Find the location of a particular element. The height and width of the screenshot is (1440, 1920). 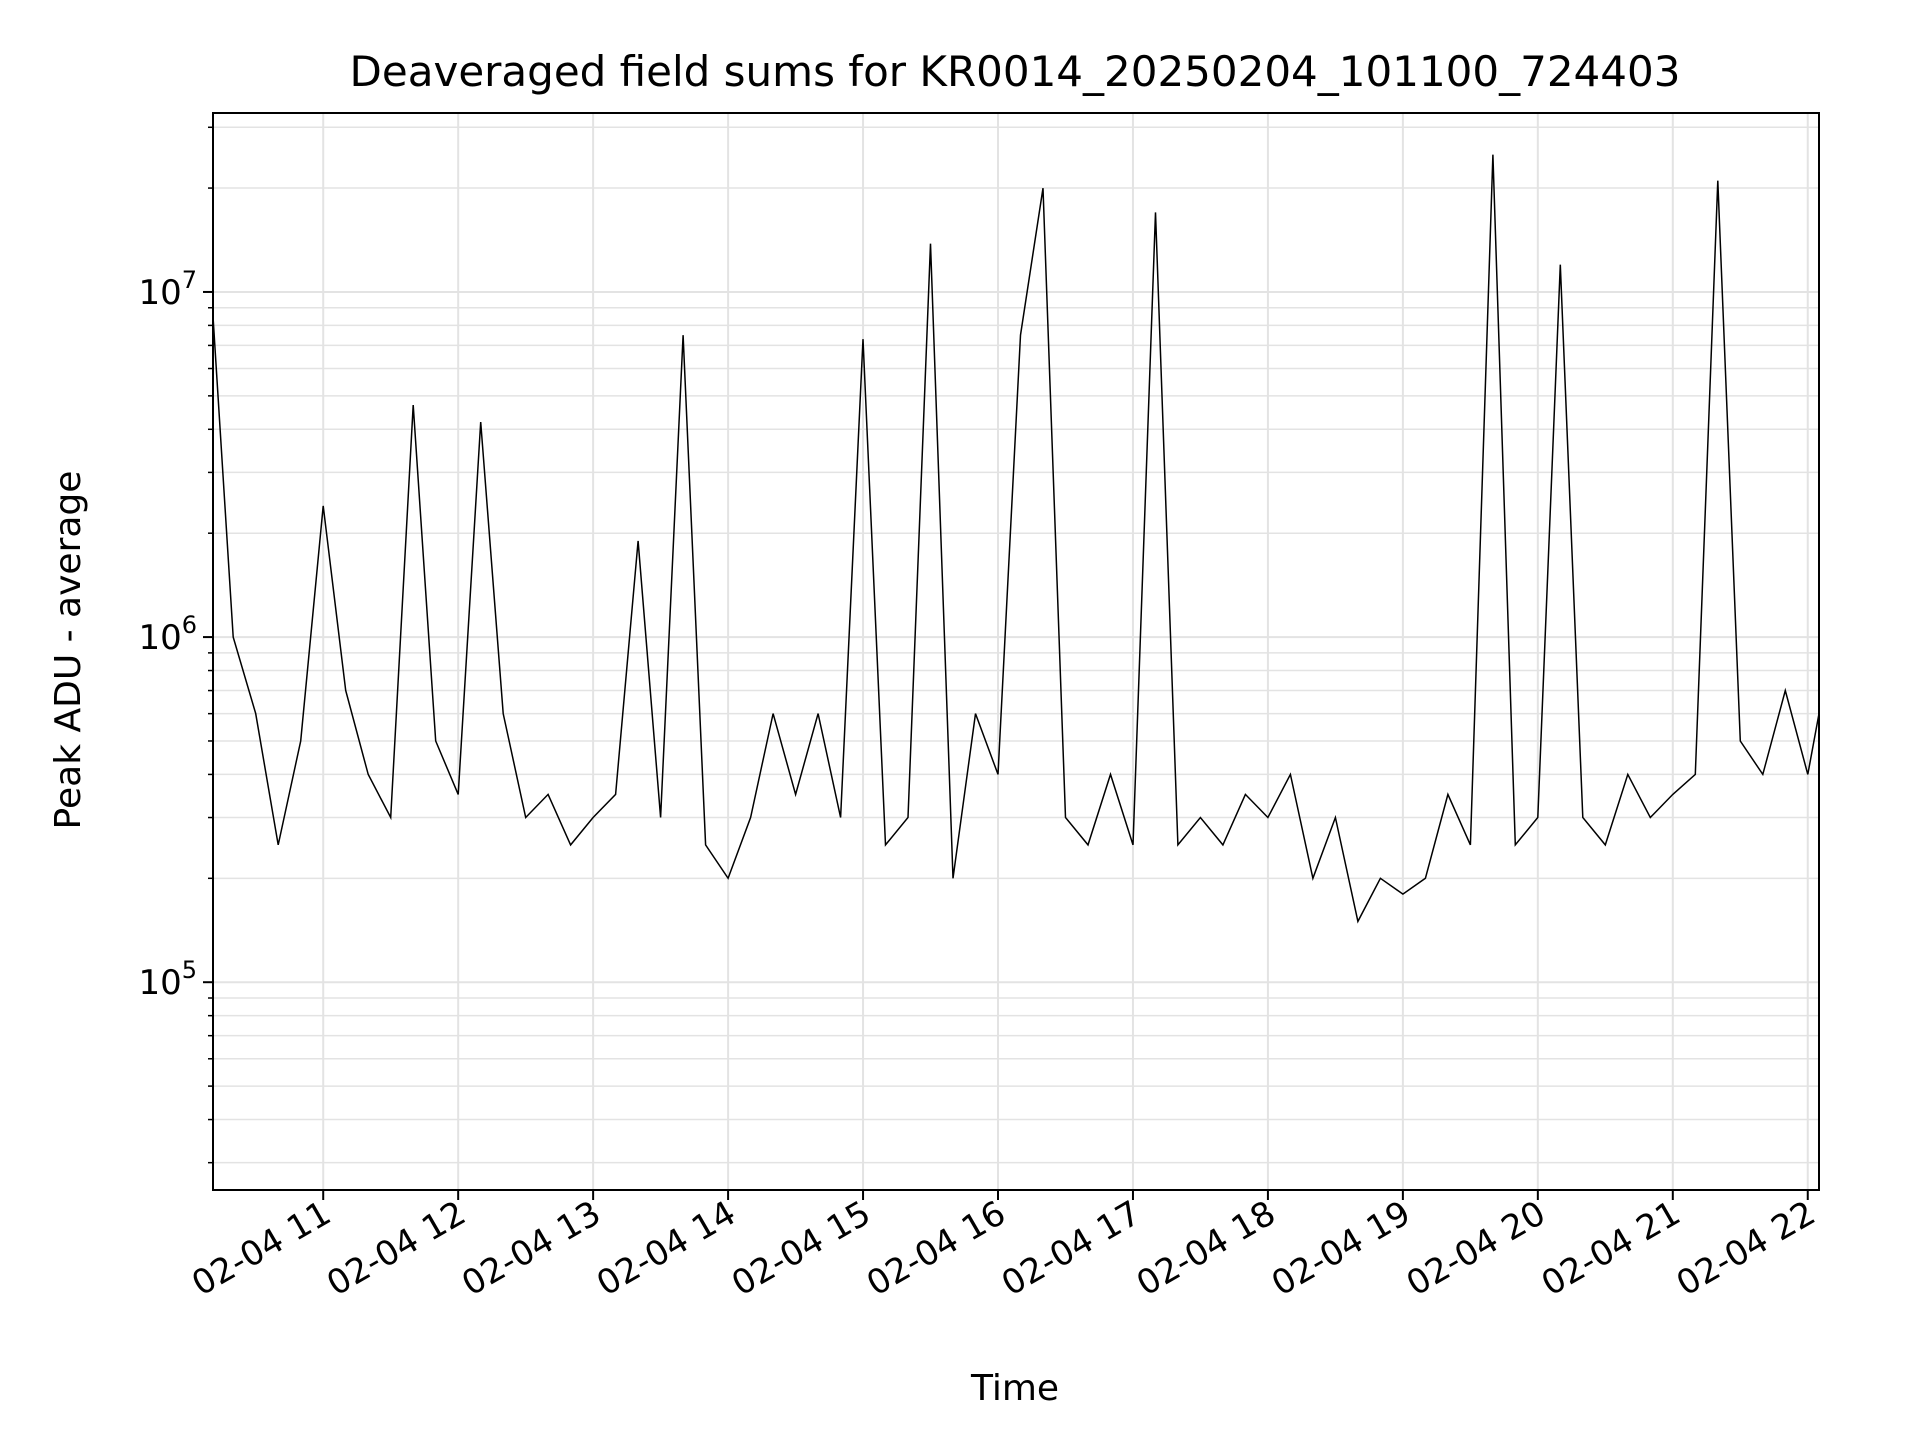

y-axis: 10⁵ 10⁶ 10⁷ is located at coordinates (175, 645).